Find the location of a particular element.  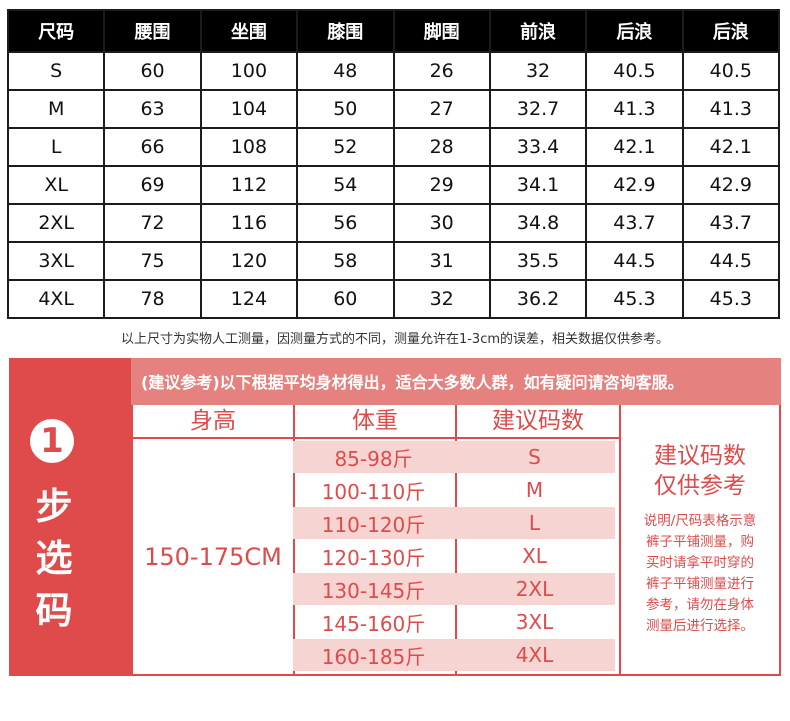

table-row: 4XL 78 124 60 32 36.2 45.3 45.3 is located at coordinates (393, 299).